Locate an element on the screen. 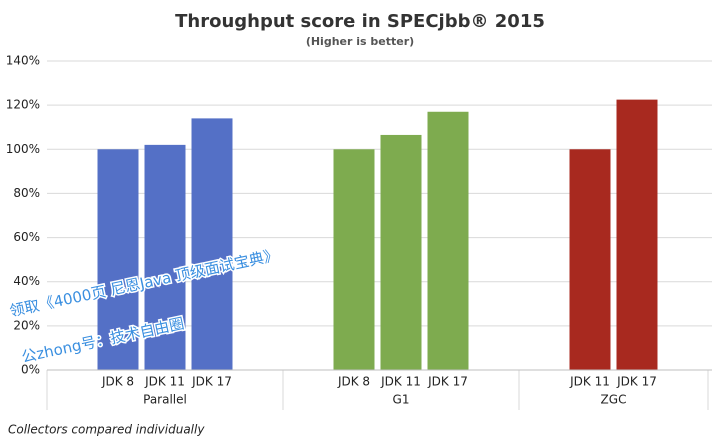  y-tick-label: 40% is located at coordinates (26, 281).